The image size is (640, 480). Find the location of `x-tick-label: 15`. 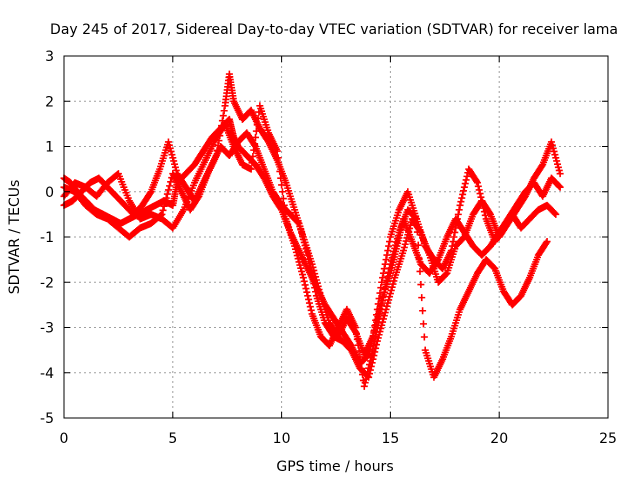

x-tick-label: 15 is located at coordinates (390, 439).